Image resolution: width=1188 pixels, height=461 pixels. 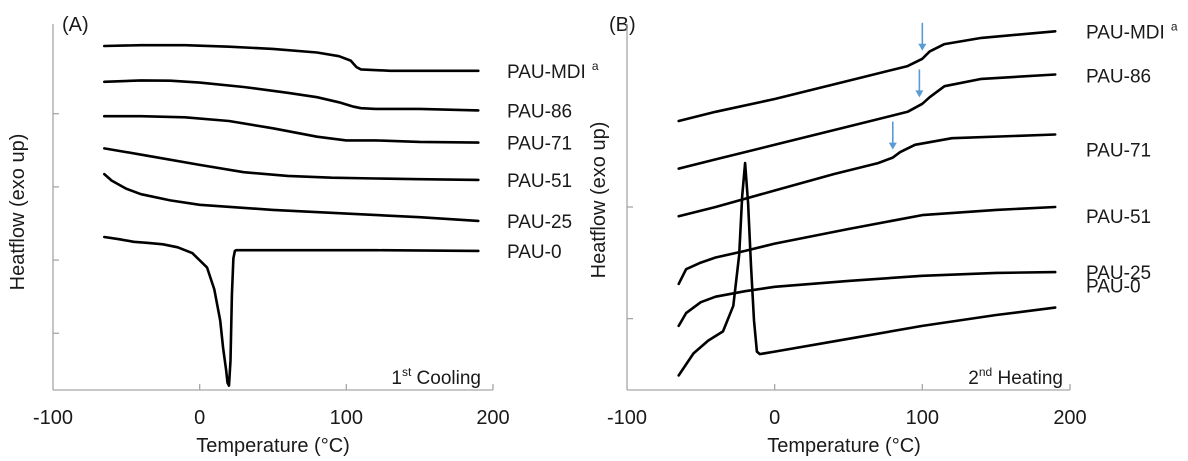 What do you see at coordinates (446, 378) in the screenshot?
I see `annotation-rest: Cooling` at bounding box center [446, 378].